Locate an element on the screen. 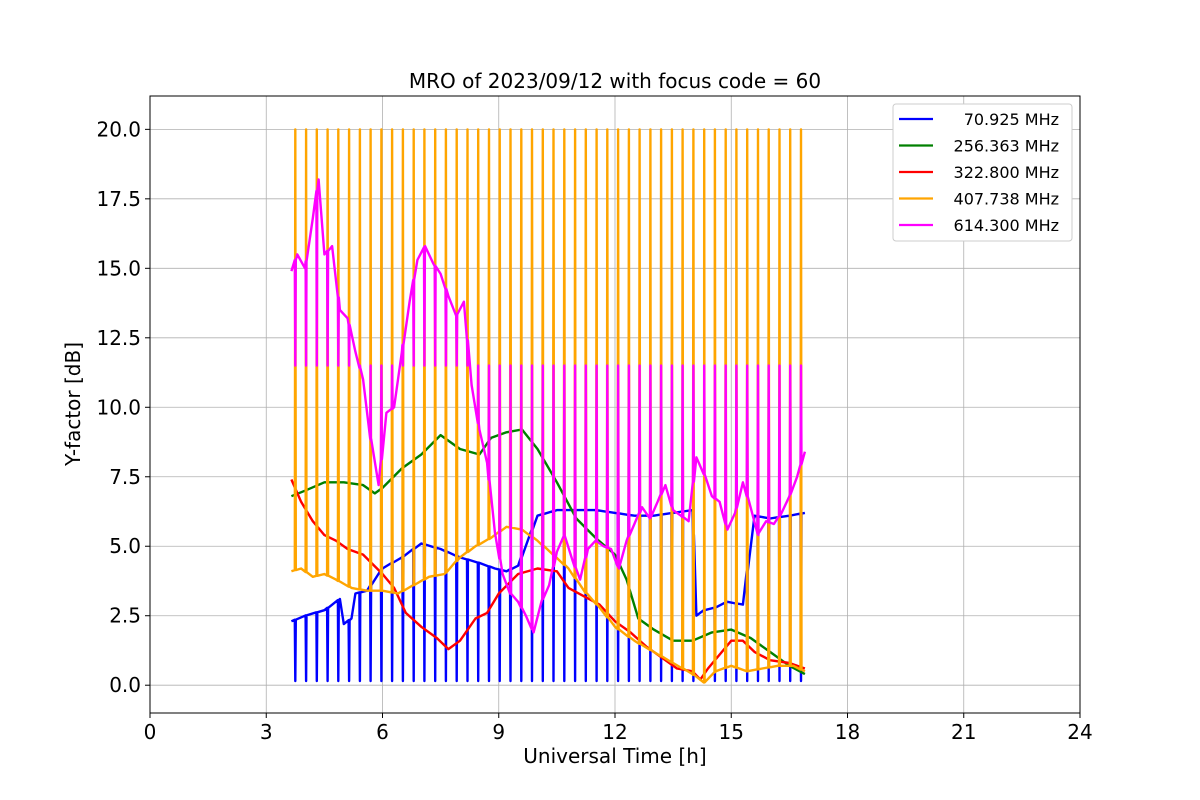 This screenshot has height=800, width=1200. x-tick-label: 24 is located at coordinates (1079, 732).